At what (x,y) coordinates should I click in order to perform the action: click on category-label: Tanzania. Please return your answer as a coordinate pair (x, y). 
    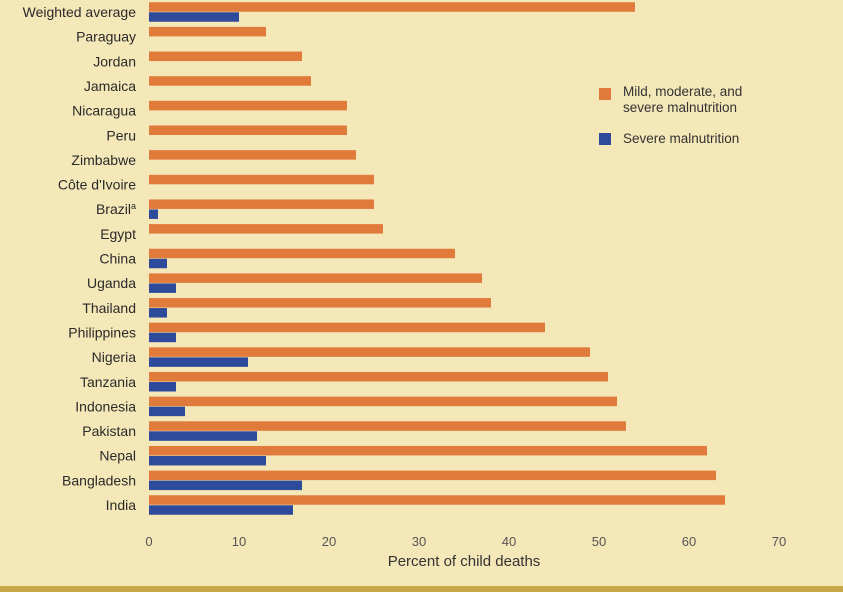
    Looking at the image, I should click on (108, 382).